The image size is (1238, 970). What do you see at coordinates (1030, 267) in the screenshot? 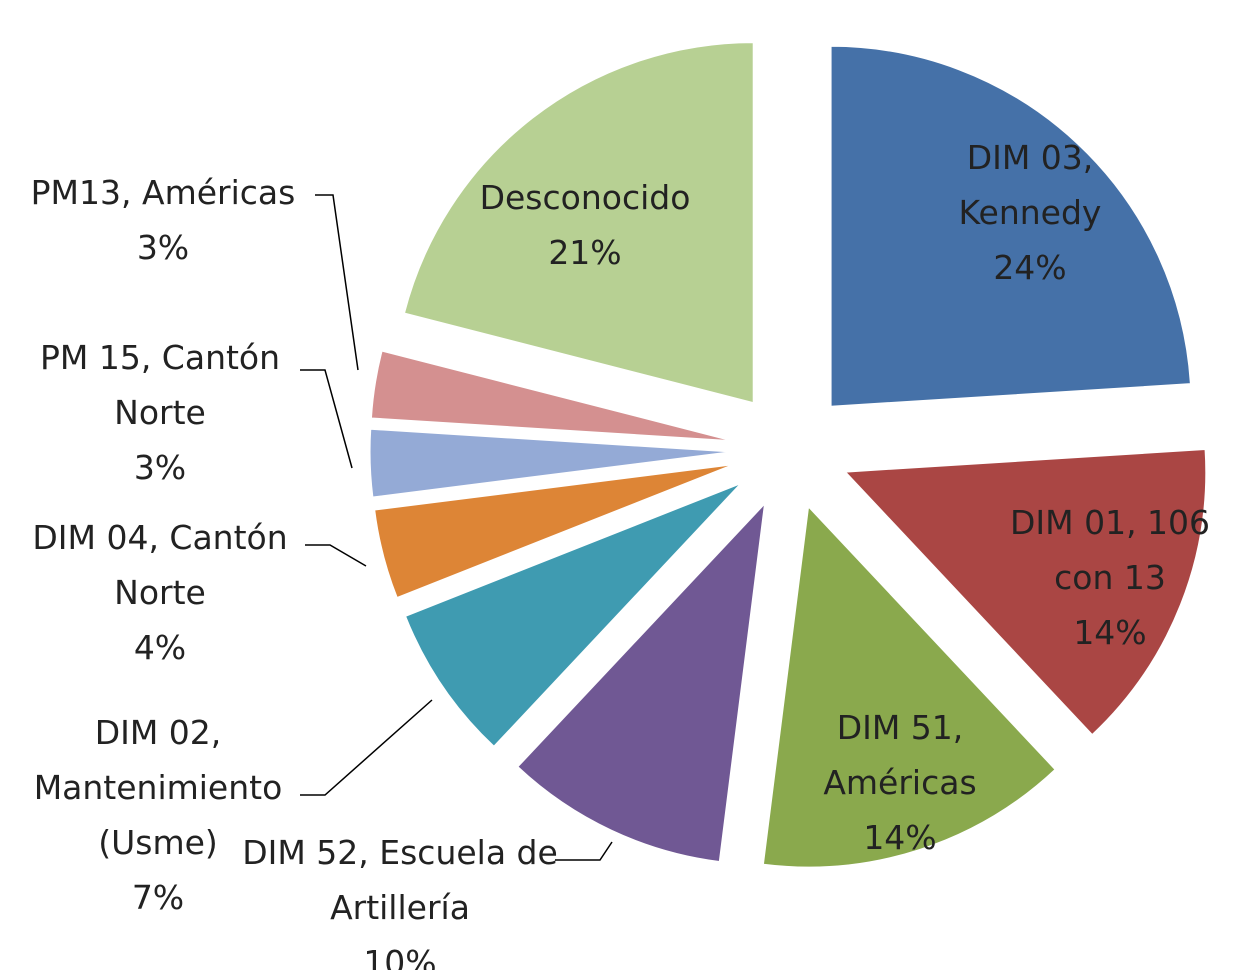
I see `slice-percent: 24%` at bounding box center [1030, 267].